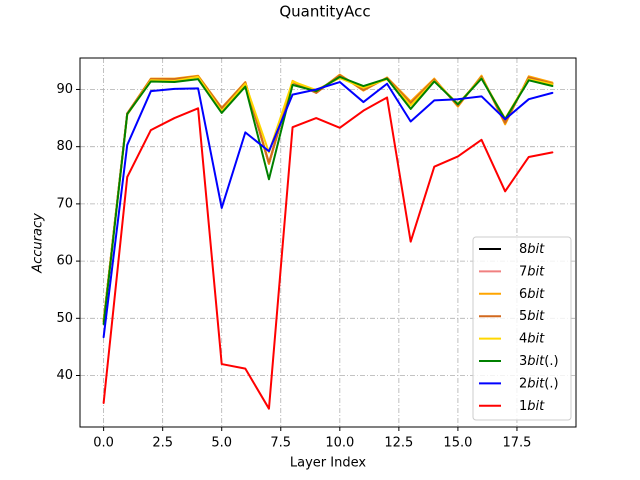  I want to click on legend-label: 7bit, so click(532, 271).